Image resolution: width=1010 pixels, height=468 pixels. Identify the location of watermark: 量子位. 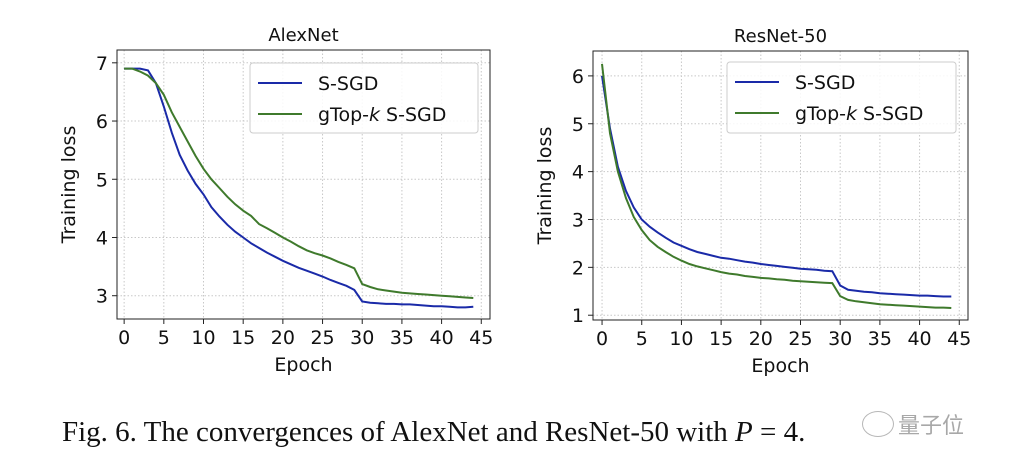
(913, 424).